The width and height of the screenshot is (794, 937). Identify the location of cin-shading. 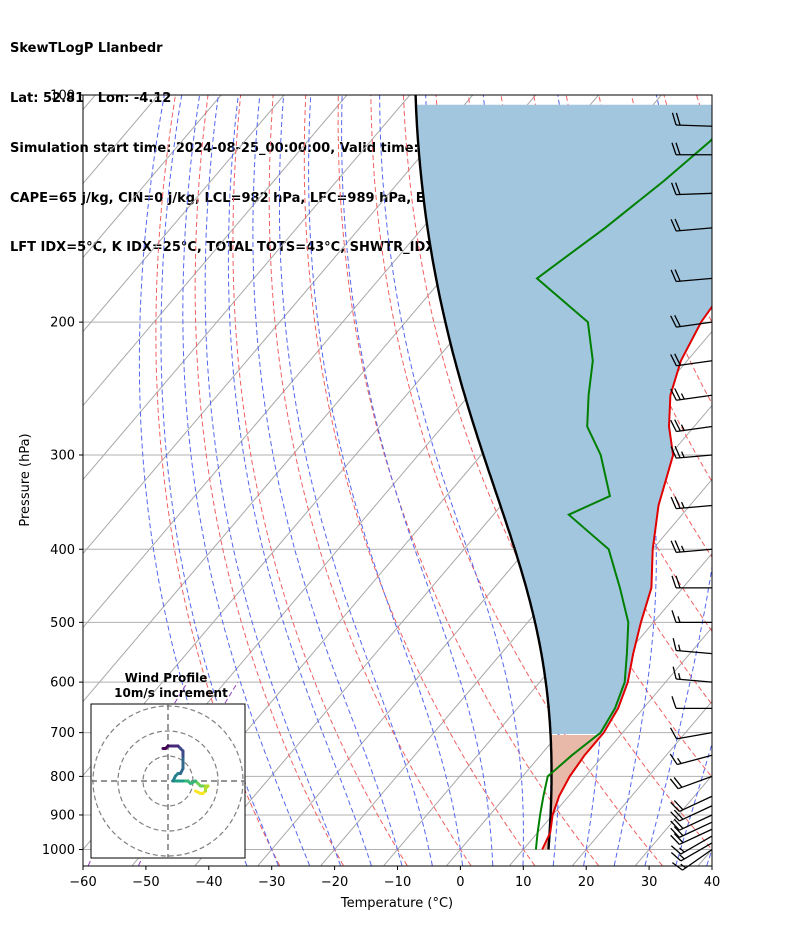
(572, 792).